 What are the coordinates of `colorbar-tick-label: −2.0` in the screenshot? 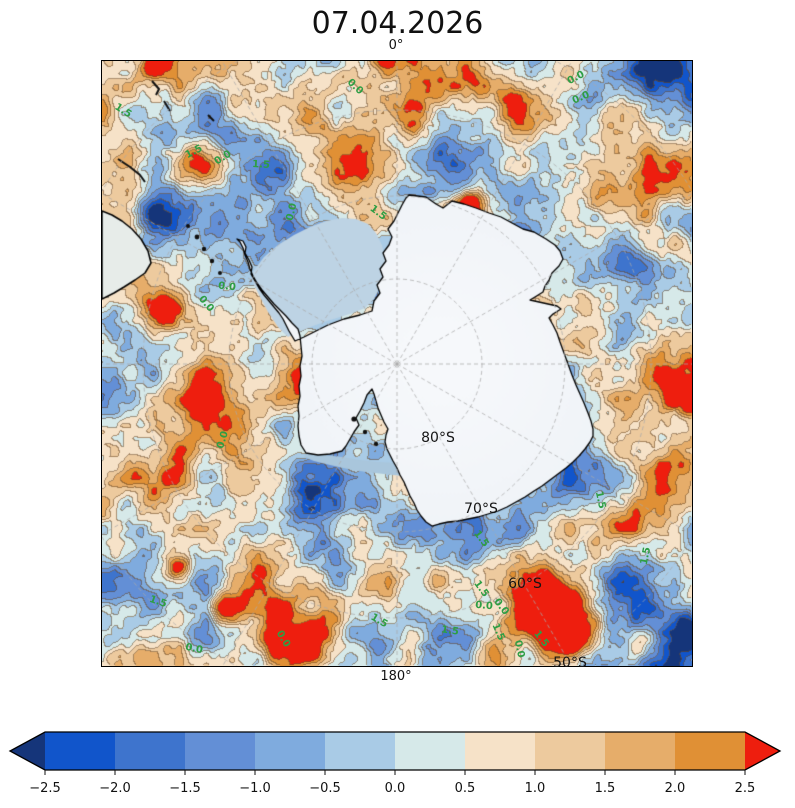 It's located at (115, 788).